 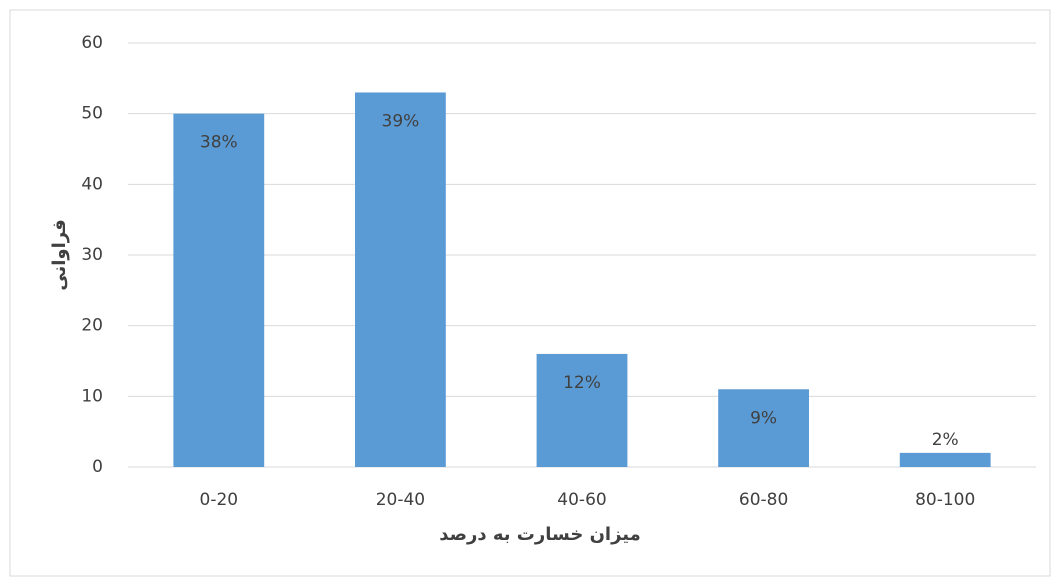 What do you see at coordinates (763, 500) in the screenshot?
I see `x-tick-label: 60-80` at bounding box center [763, 500].